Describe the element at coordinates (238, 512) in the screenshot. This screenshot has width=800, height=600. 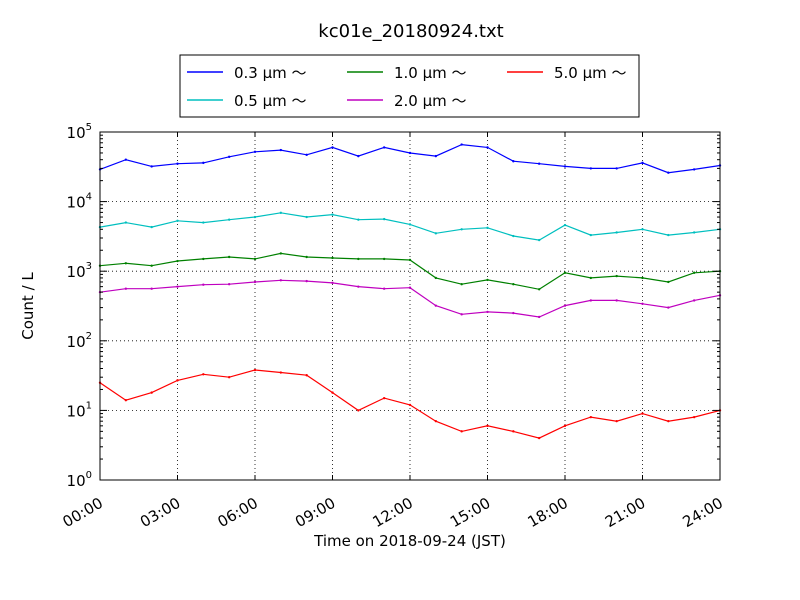
I see `x-tick-label: 06:00` at that location.